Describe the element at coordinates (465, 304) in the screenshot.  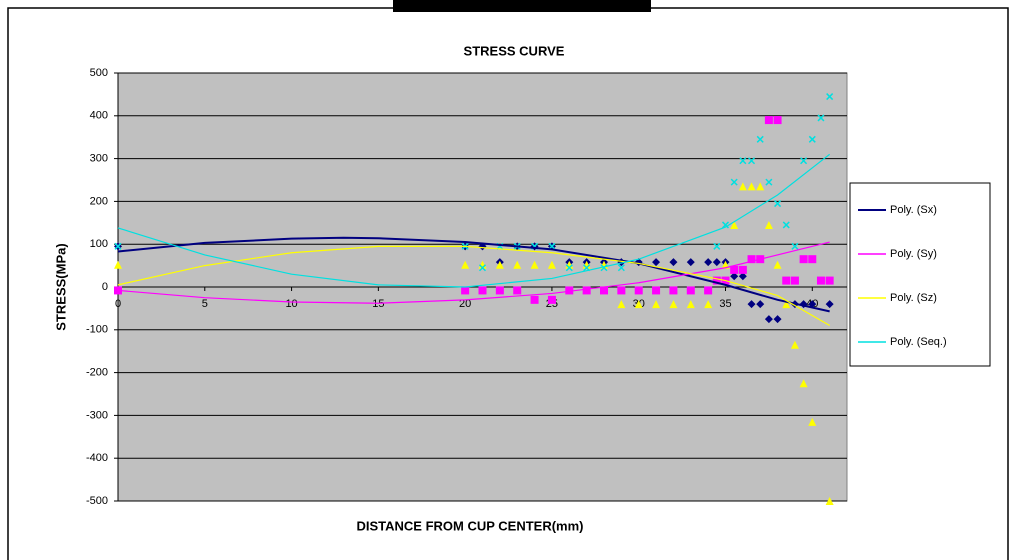
I see `x-tick-label: 20` at that location.